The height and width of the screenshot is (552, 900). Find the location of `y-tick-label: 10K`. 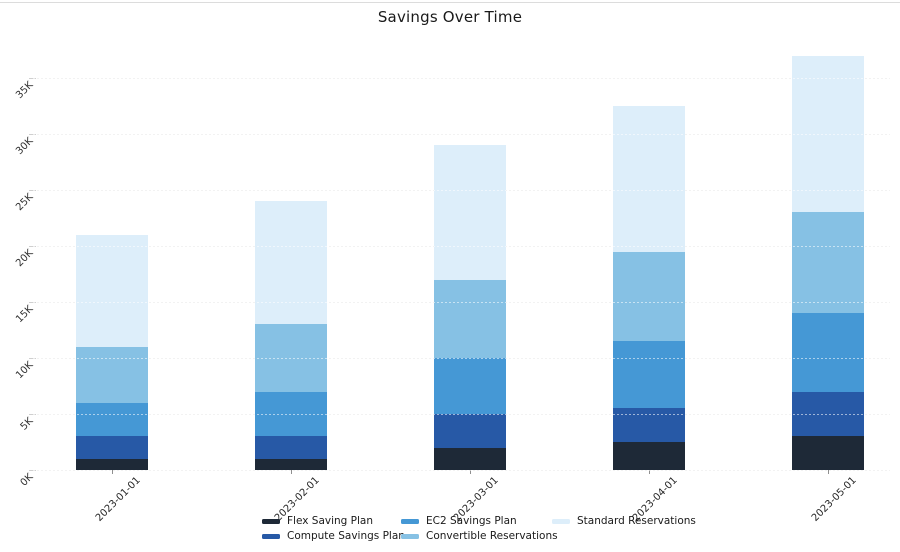

y-tick-label: 10K is located at coordinates (25, 370).